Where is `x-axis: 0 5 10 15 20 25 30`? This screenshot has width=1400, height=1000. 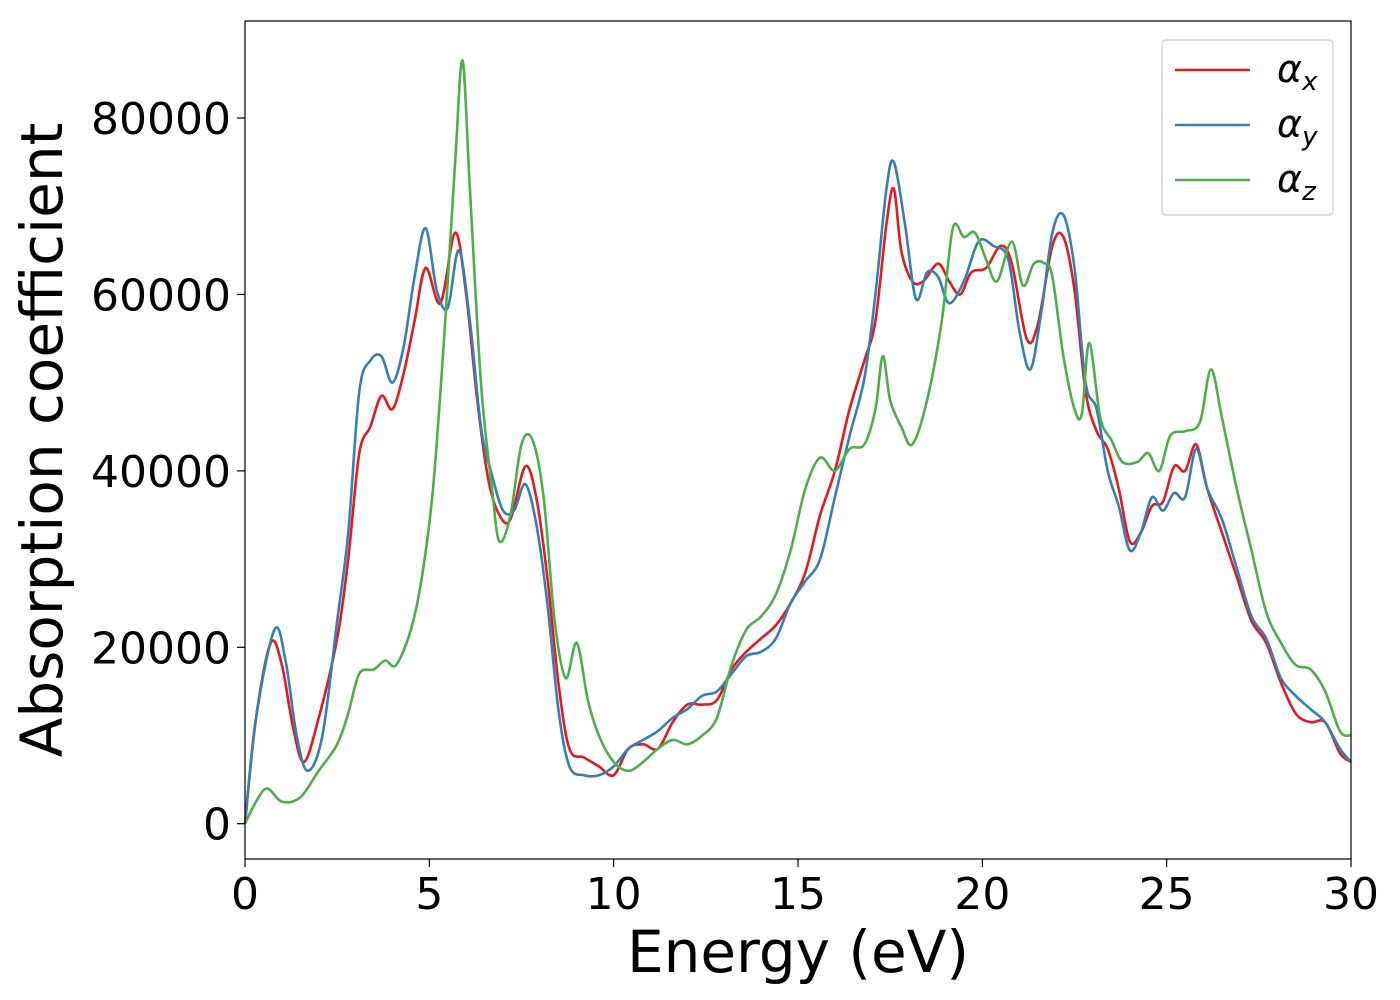 x-axis: 0 5 10 15 20 25 30 is located at coordinates (805, 889).